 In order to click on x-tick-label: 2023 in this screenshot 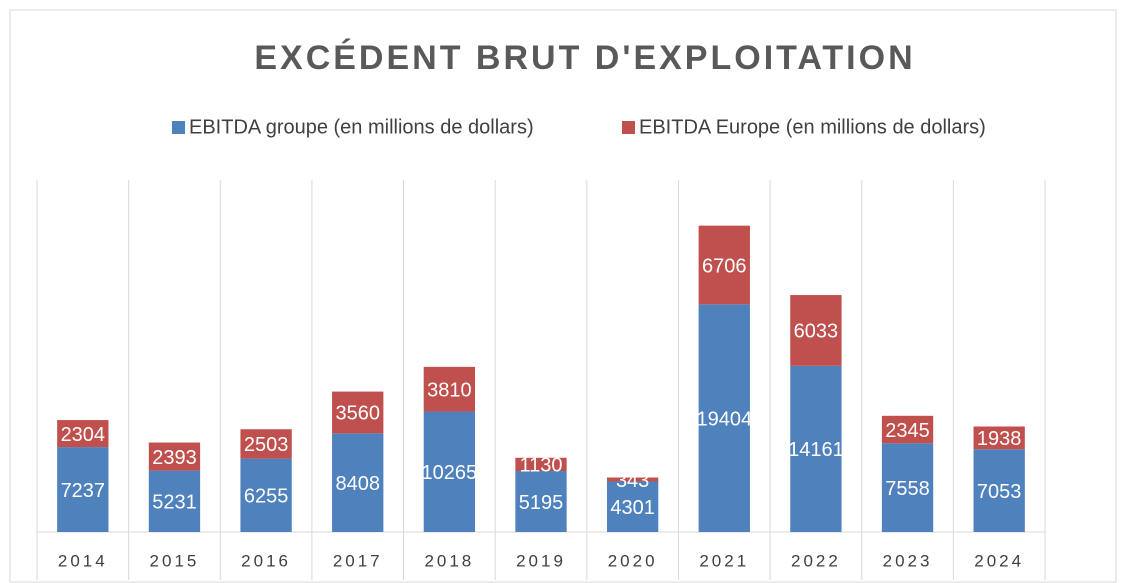, I will do `click(908, 560)`.